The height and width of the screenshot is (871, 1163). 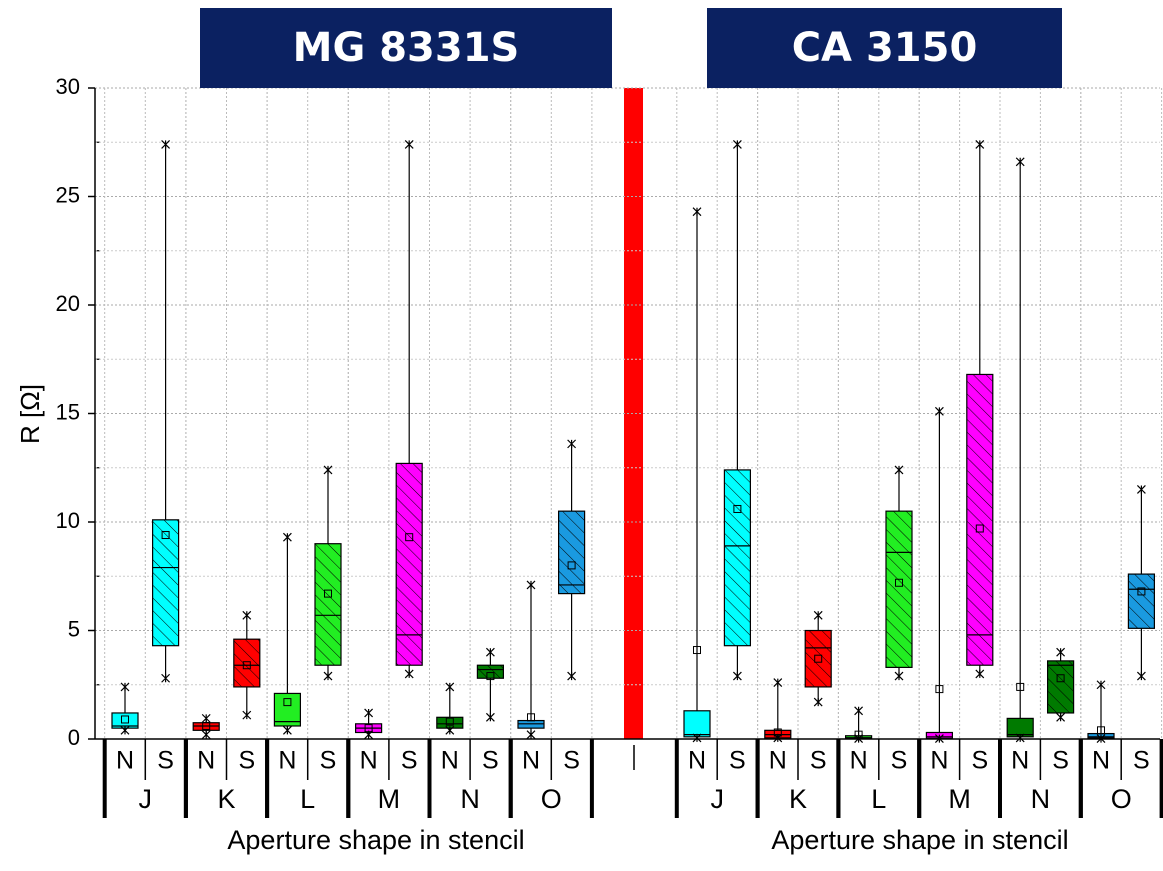 I want to click on panel-title-box, so click(x=884, y=48).